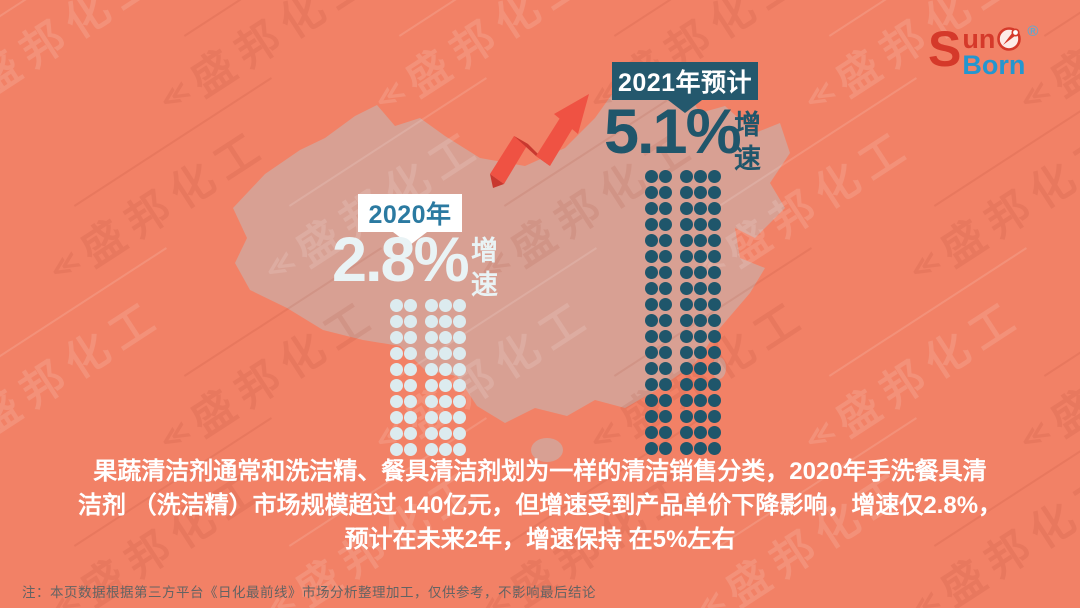 The width and height of the screenshot is (1080, 608). I want to click on value-2021: 5.1%, so click(673, 132).